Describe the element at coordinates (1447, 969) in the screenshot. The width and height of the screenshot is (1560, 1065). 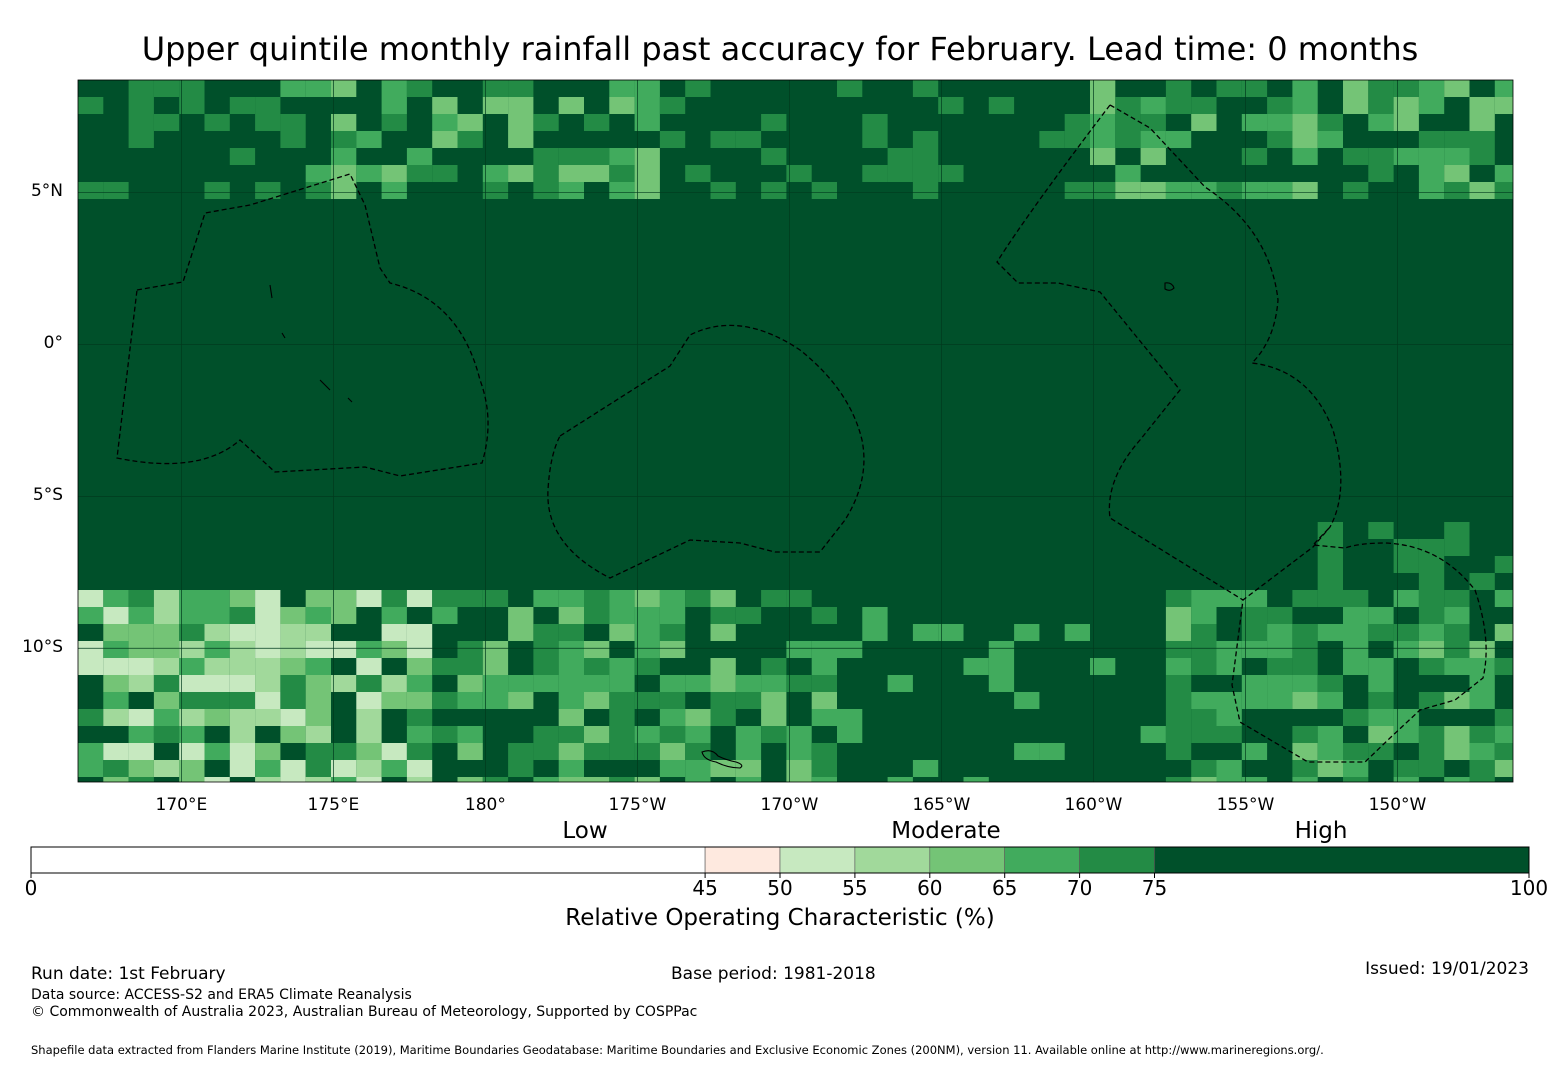
I see `issued-date: Issued: 19/01/2023` at that location.